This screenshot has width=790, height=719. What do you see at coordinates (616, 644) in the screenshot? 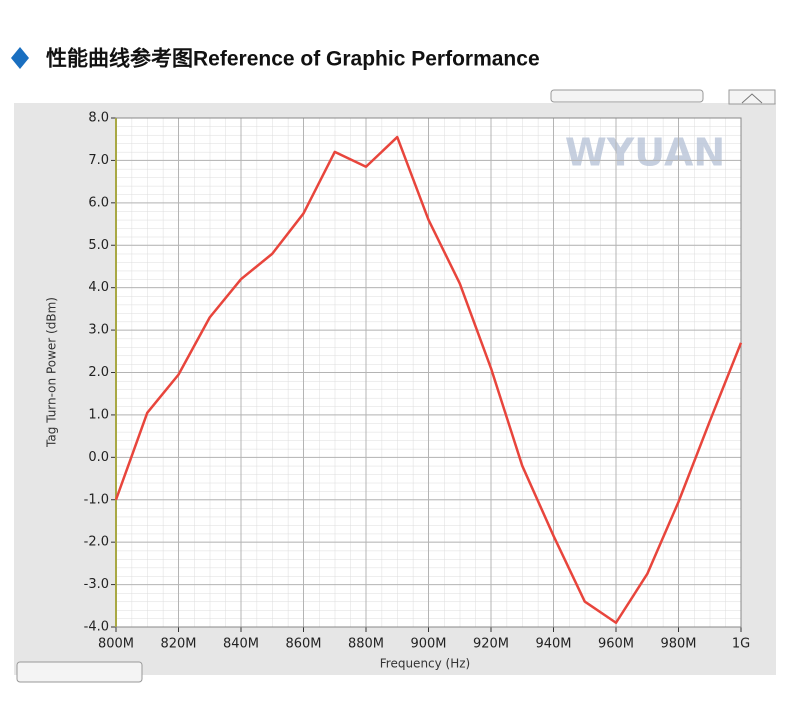
I see `x-tick-label: 960M` at bounding box center [616, 644].